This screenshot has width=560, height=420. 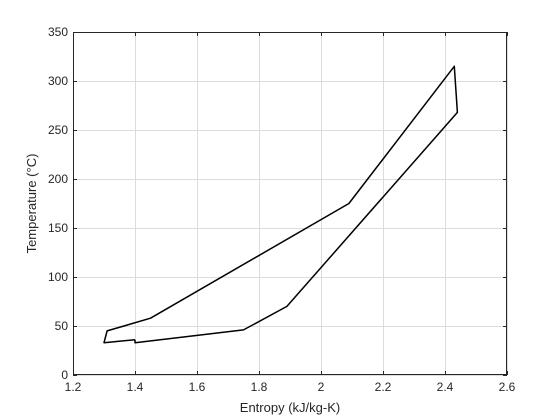 What do you see at coordinates (58, 81) in the screenshot?
I see `y-tick-label: 300` at bounding box center [58, 81].